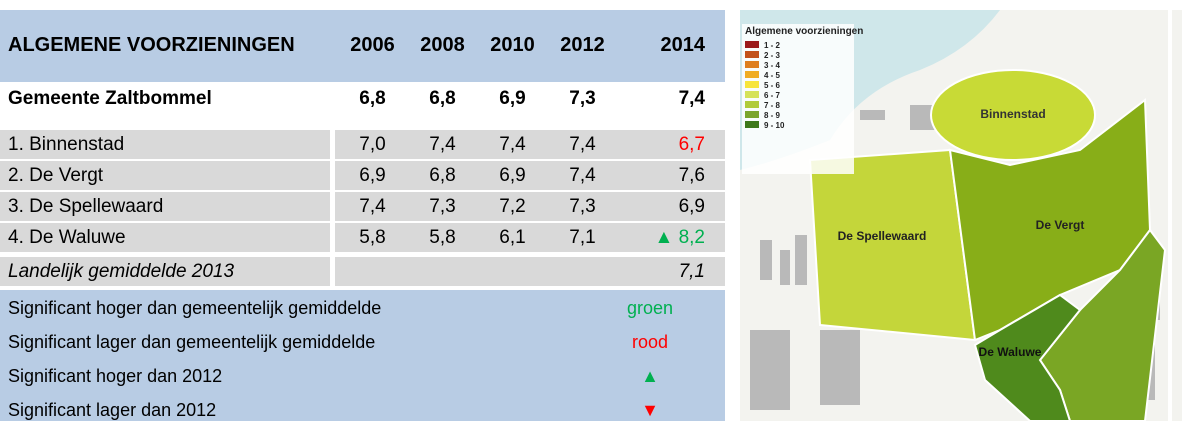 The height and width of the screenshot is (421, 1182). Describe the element at coordinates (772, 45) in the screenshot. I see `map-legend-label: 1 - 2` at that location.